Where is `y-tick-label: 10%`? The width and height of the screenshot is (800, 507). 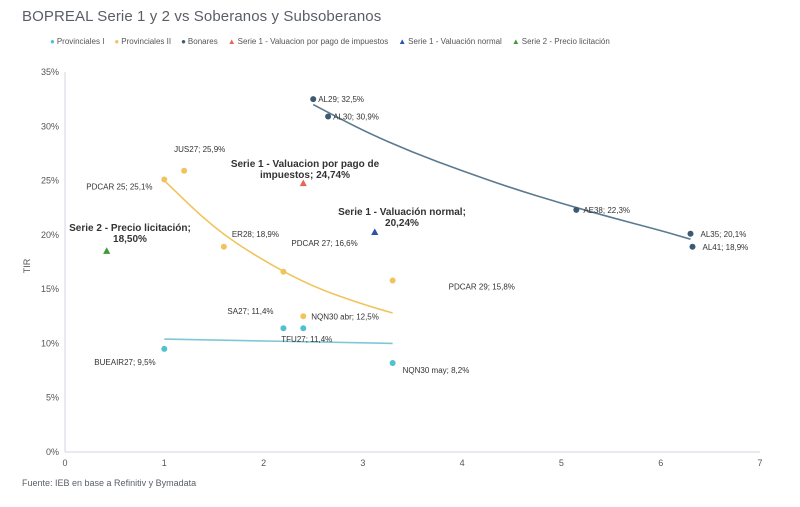
y-tick-label: 10% is located at coordinates (50, 343).